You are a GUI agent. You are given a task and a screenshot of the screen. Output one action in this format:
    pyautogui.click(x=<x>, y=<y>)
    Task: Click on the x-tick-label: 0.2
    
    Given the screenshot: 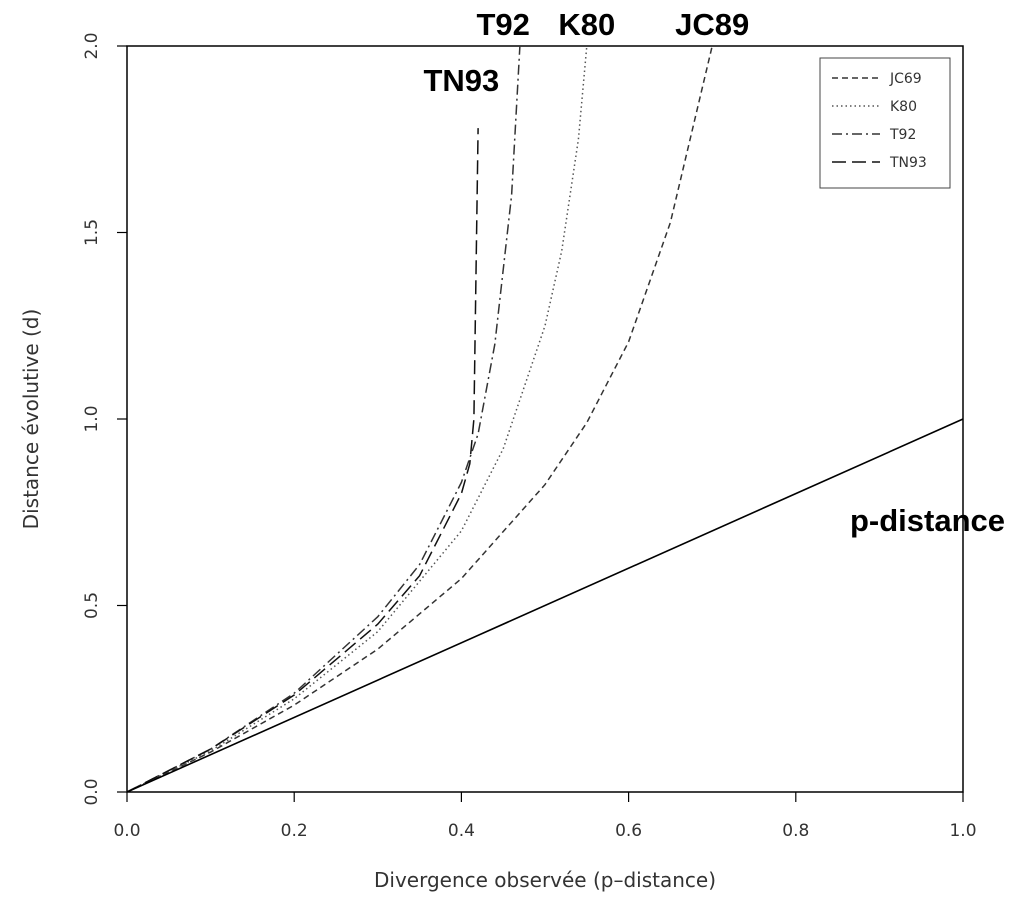 What is the action you would take?
    pyautogui.click(x=294, y=831)
    